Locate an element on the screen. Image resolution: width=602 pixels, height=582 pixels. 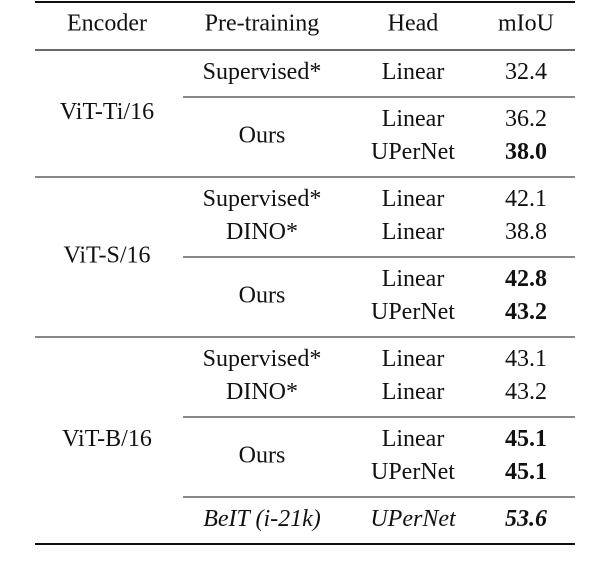
header-cell: Pre-training is located at coordinates (262, 24).